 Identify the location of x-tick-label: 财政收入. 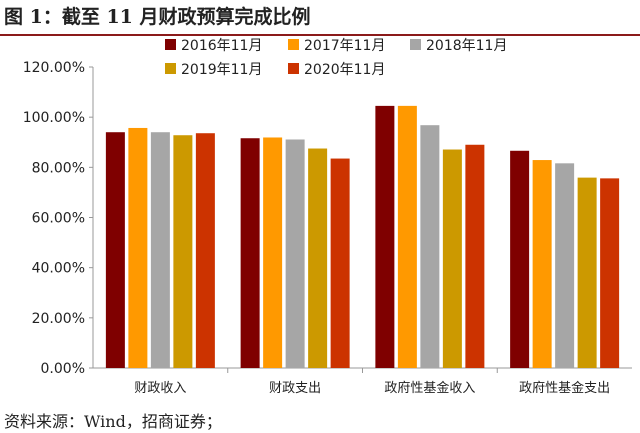
(160, 388).